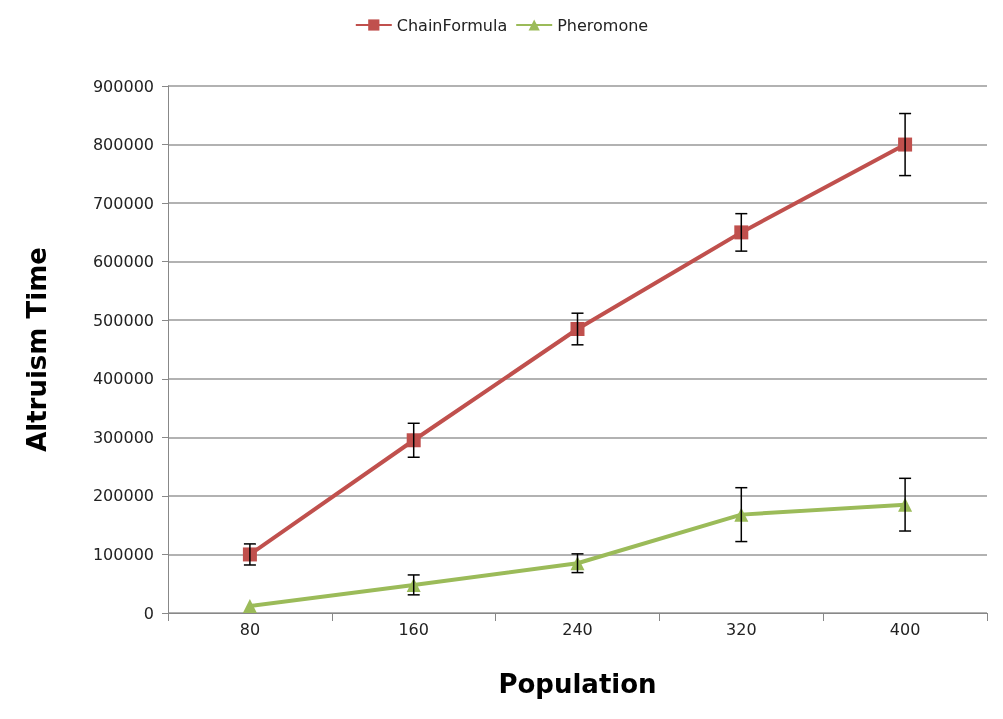  Describe the element at coordinates (577, 684) in the screenshot. I see `x-axis-title: Population` at that location.